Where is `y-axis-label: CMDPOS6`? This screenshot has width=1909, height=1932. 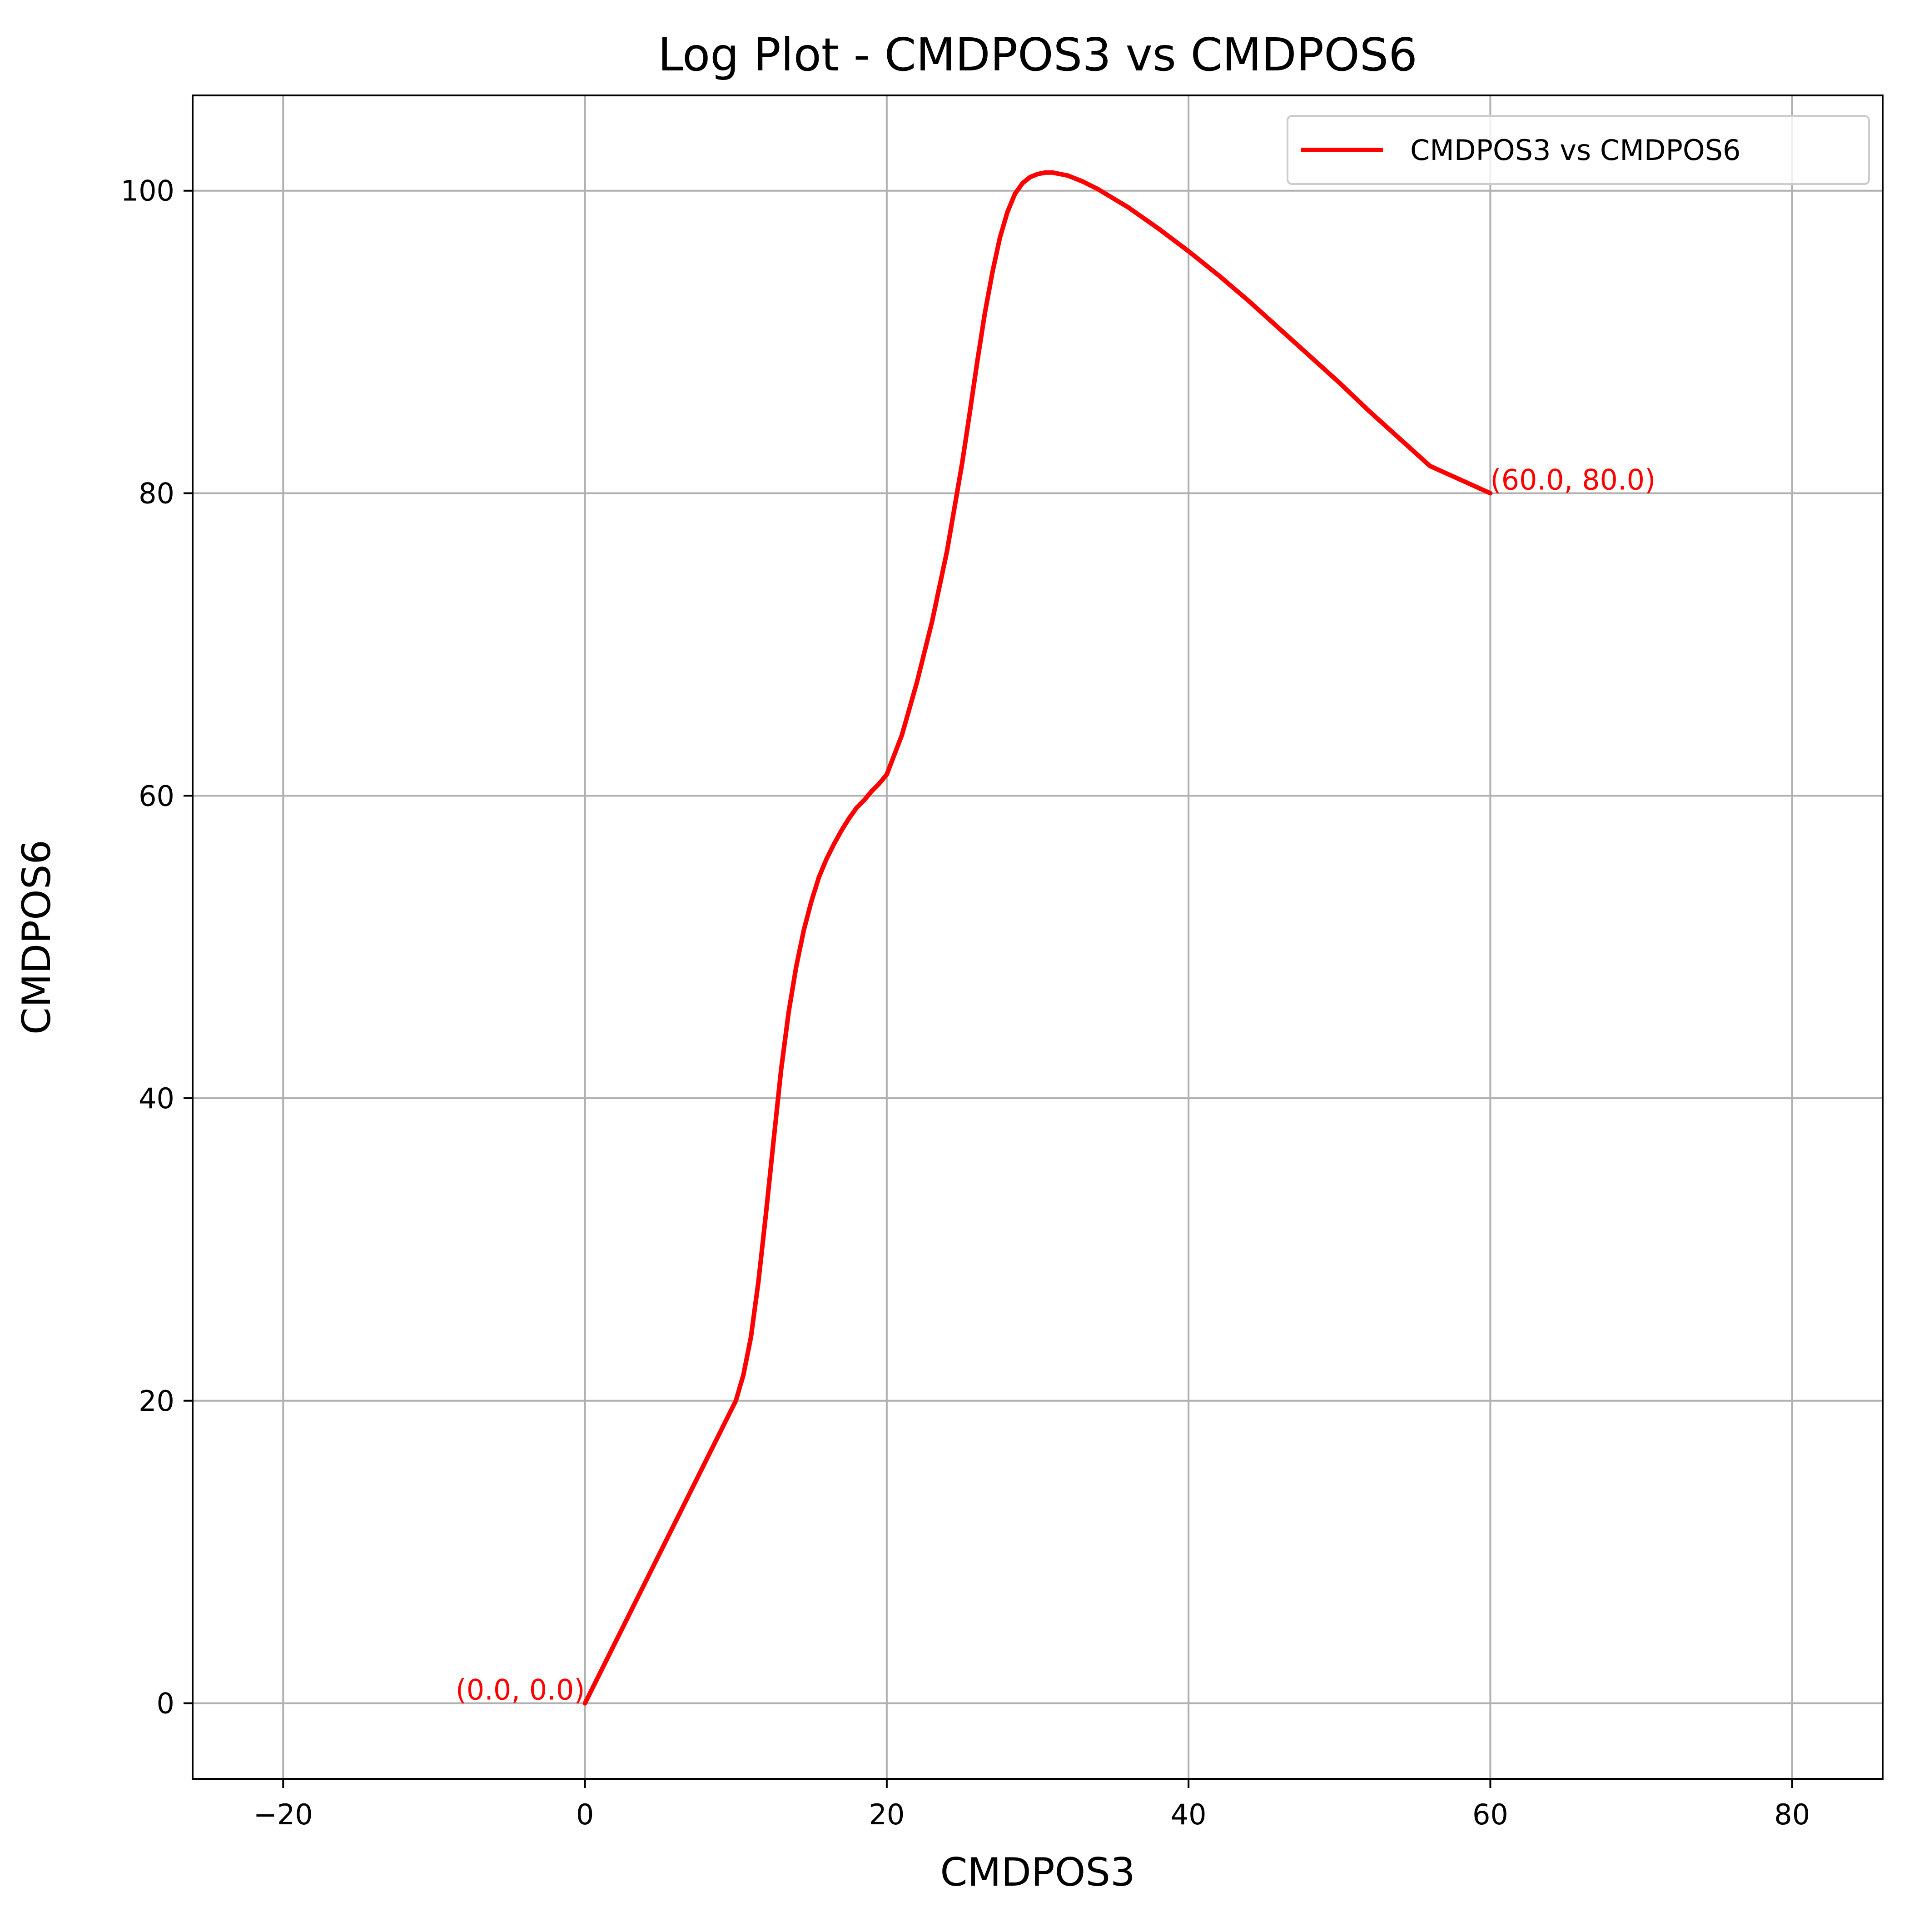
y-axis-label: CMDPOS6 is located at coordinates (37, 937).